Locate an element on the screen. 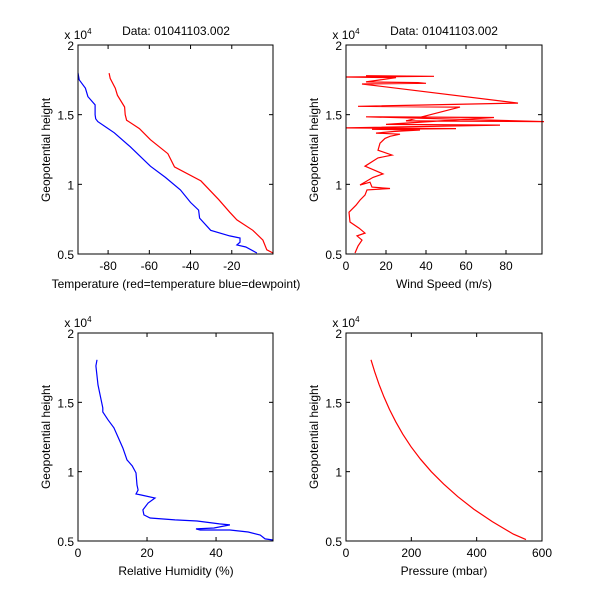  x-tick-label: -20 is located at coordinates (232, 266).